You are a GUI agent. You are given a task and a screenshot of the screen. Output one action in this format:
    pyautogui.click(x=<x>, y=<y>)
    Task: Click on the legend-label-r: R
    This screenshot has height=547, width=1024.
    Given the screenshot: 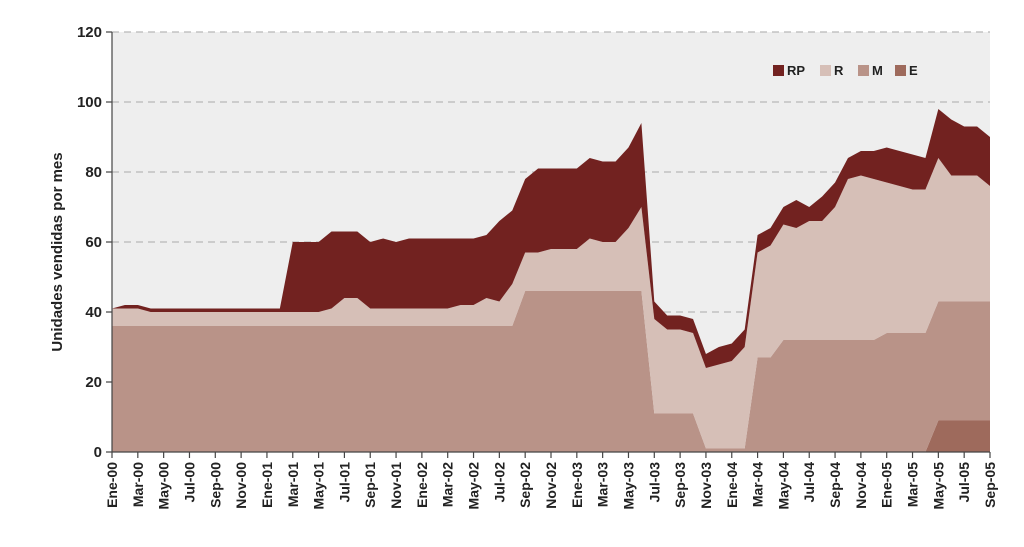 What is the action you would take?
    pyautogui.click(x=839, y=70)
    